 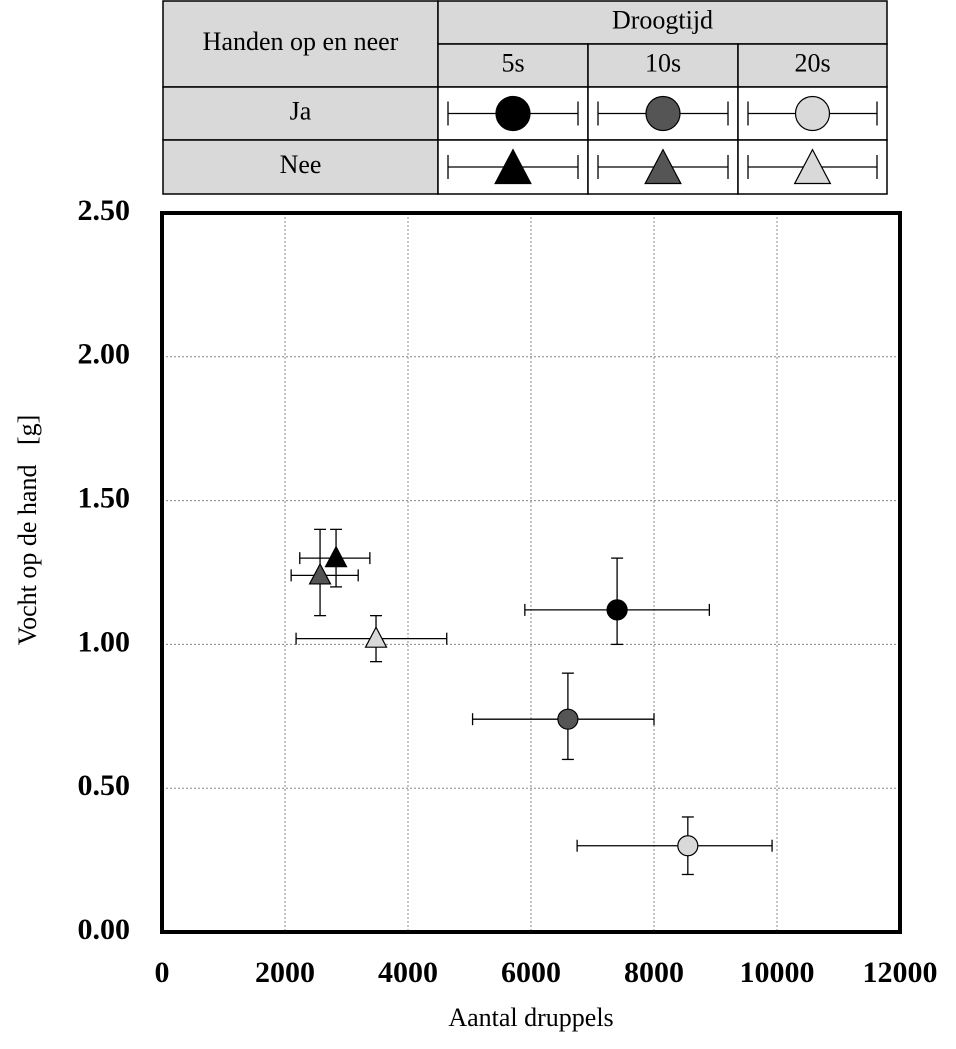 I want to click on x-axis-label: Aantal druppels, so click(x=530, y=1017).